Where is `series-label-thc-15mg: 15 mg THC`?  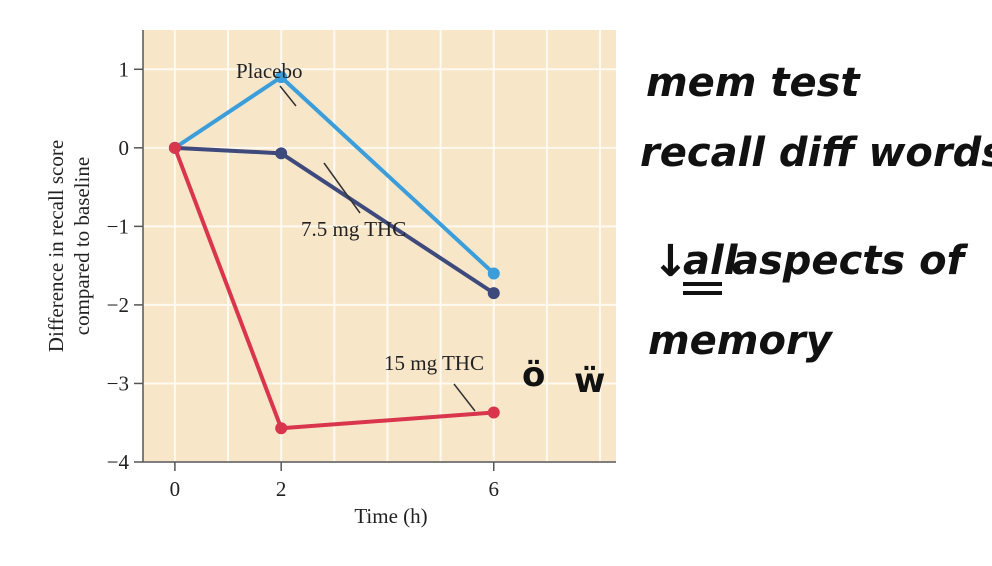 series-label-thc-15mg: 15 mg THC is located at coordinates (434, 363).